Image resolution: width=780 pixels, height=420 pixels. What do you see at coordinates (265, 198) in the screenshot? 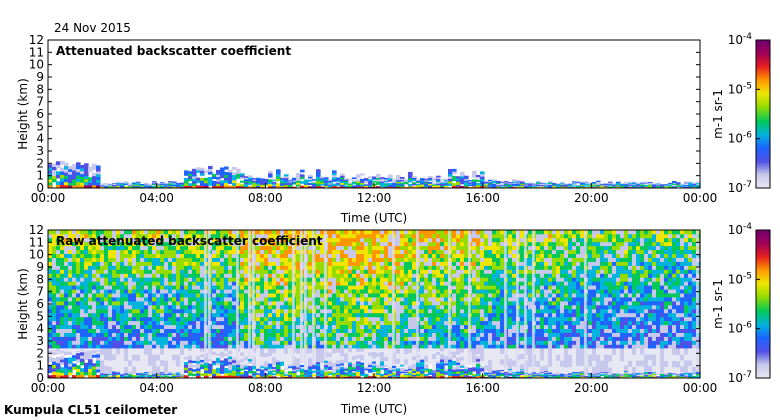
I see `x-tick-label: 08:00` at bounding box center [265, 198].